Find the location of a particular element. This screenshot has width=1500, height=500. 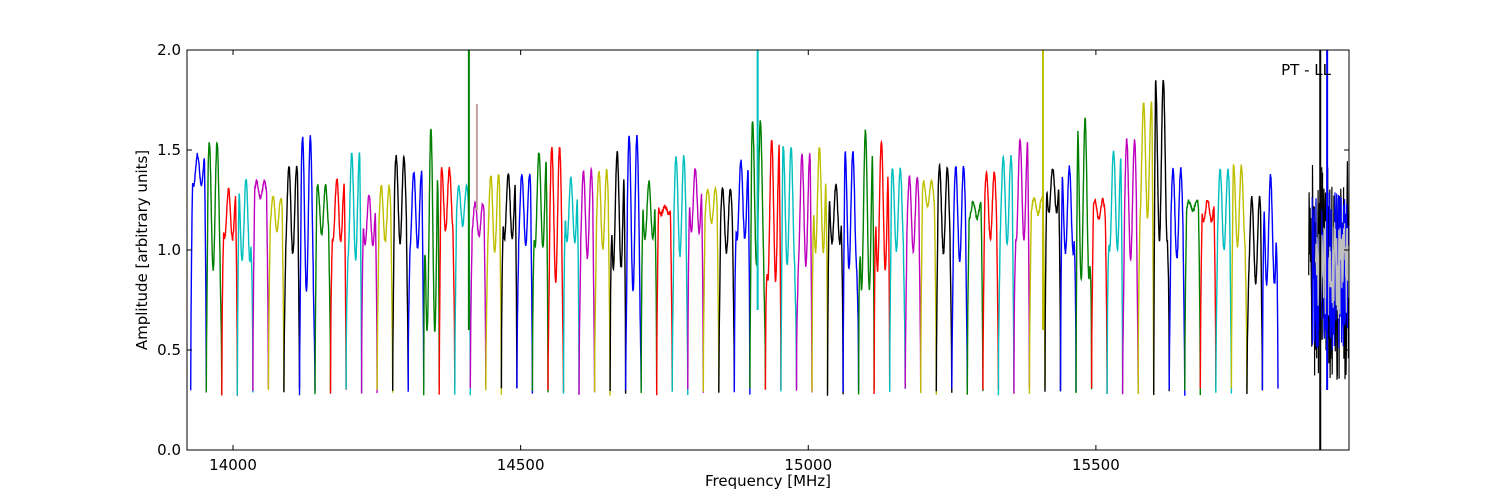

x-axis-label: Frequency [MHz] is located at coordinates (768, 481).